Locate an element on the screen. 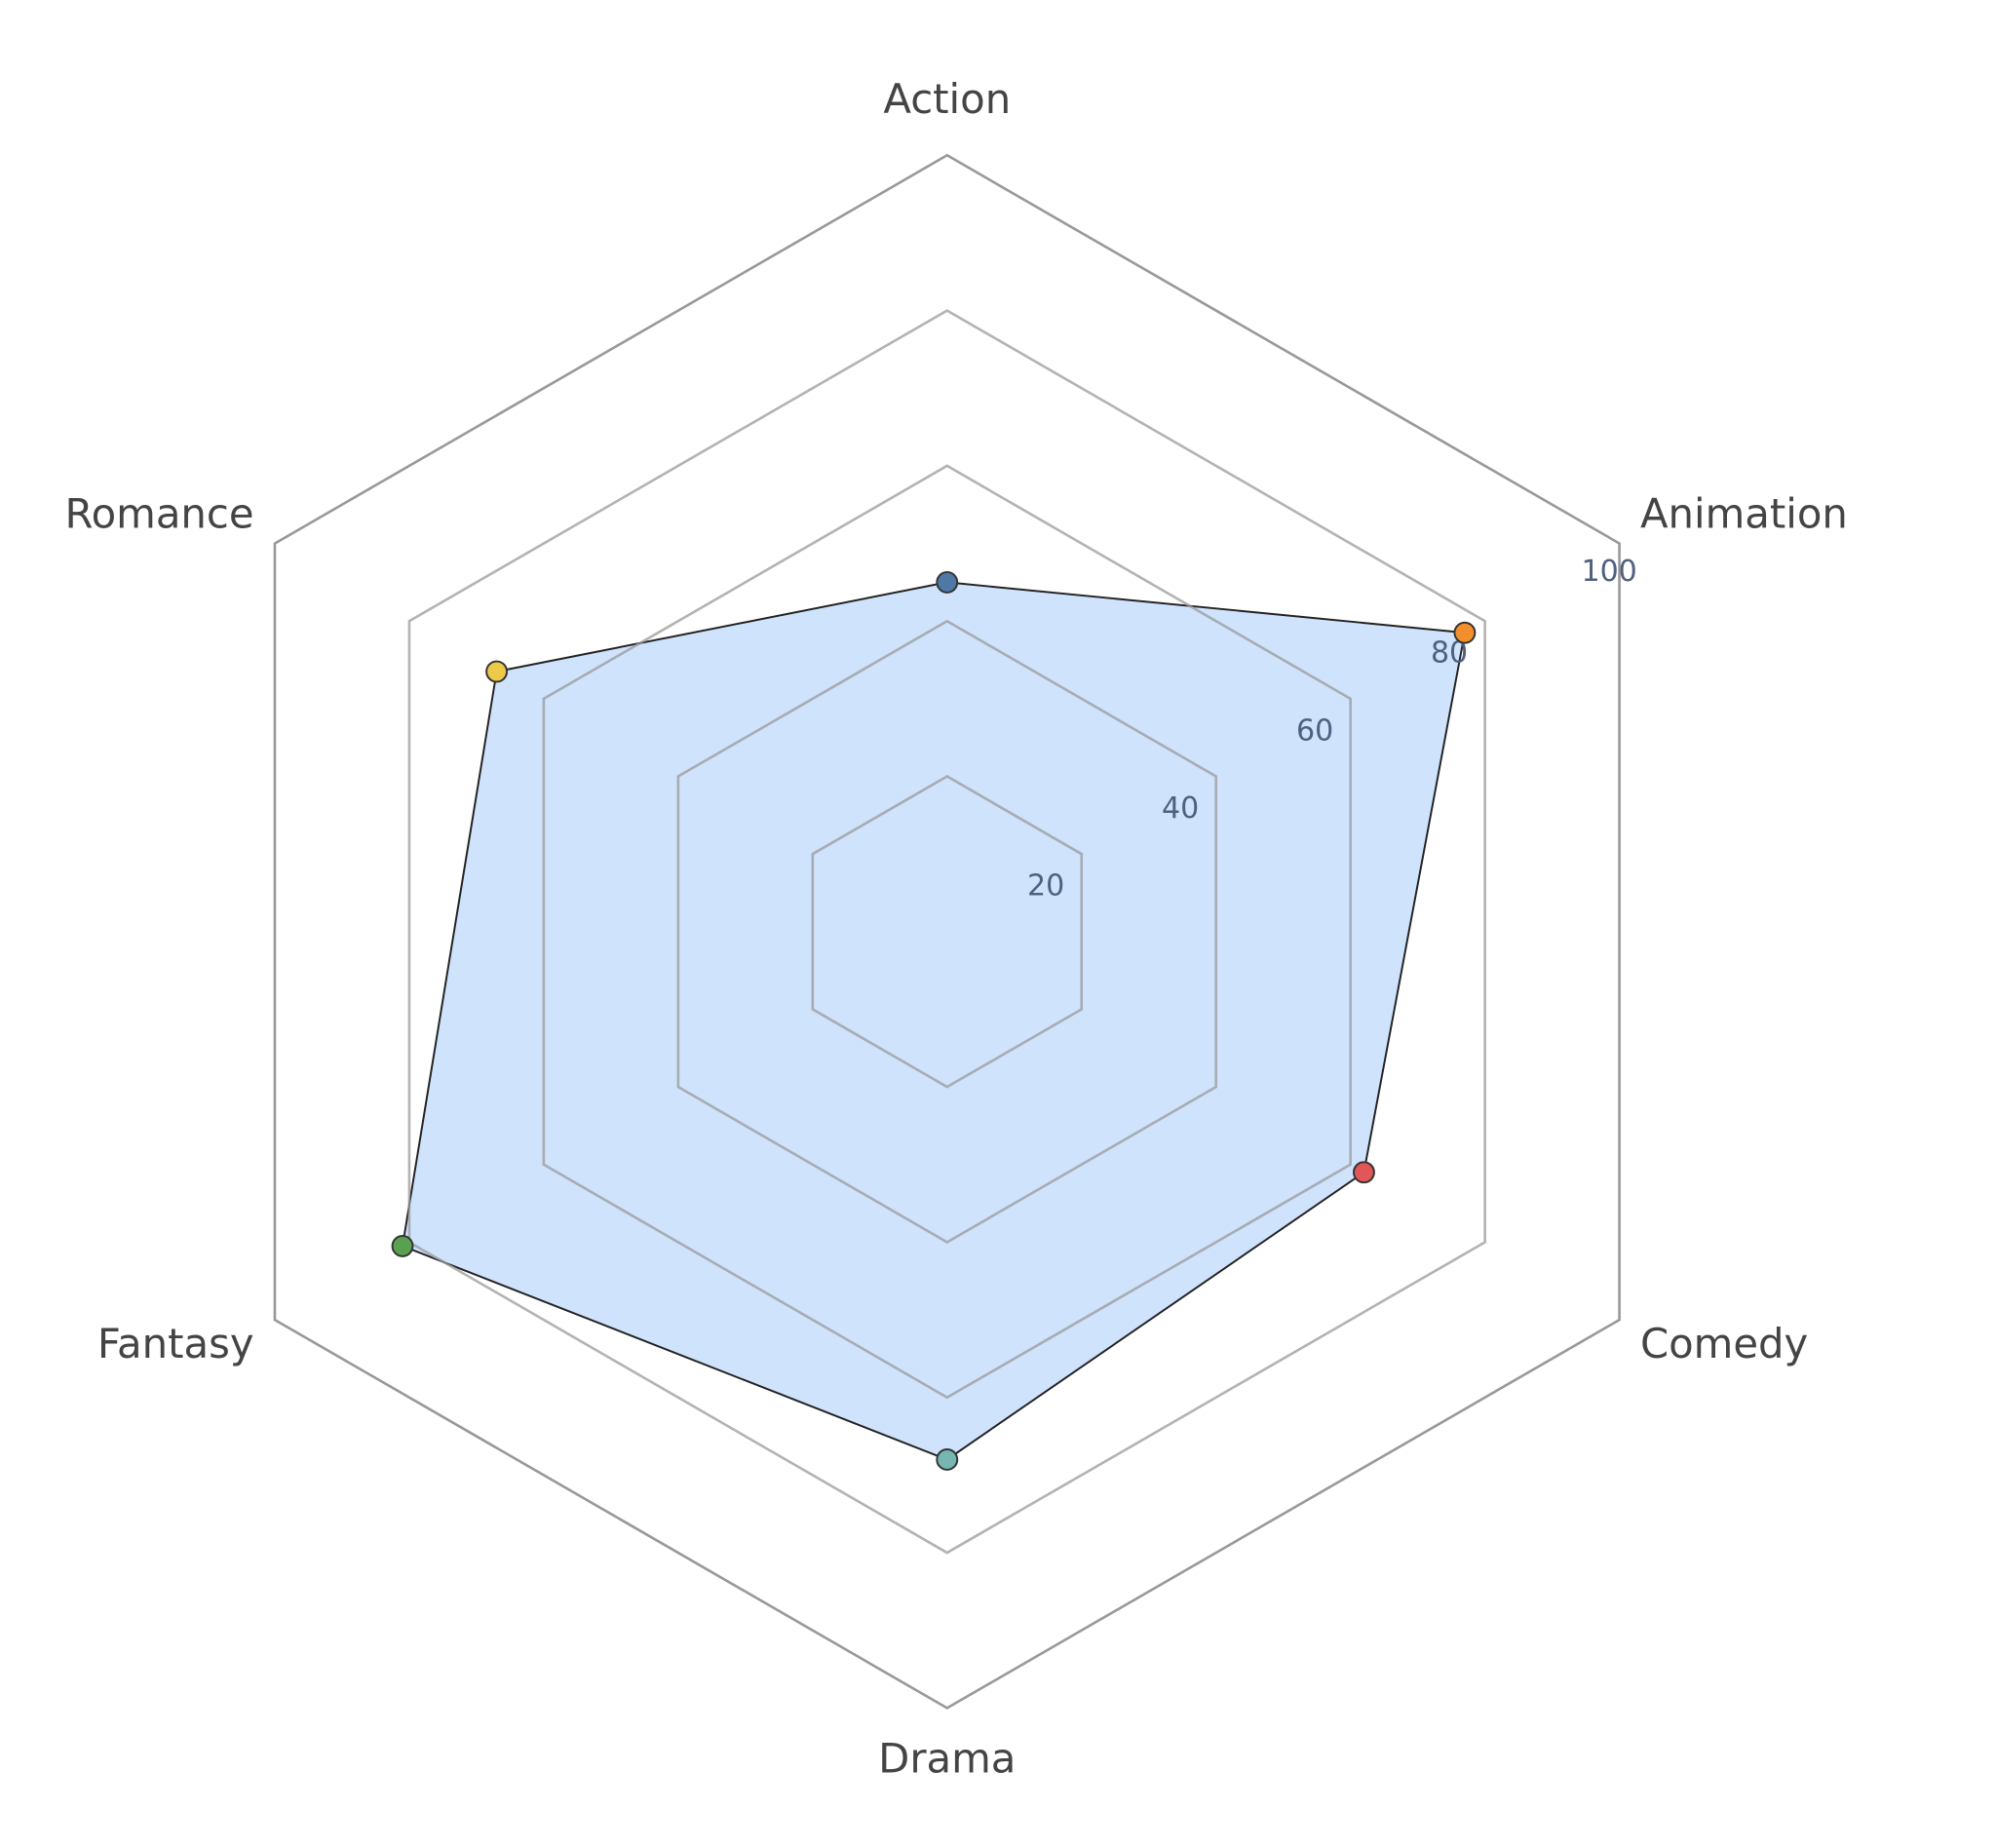 This screenshot has height=1848, width=1996. r-tick-label: 40 is located at coordinates (1180, 808).